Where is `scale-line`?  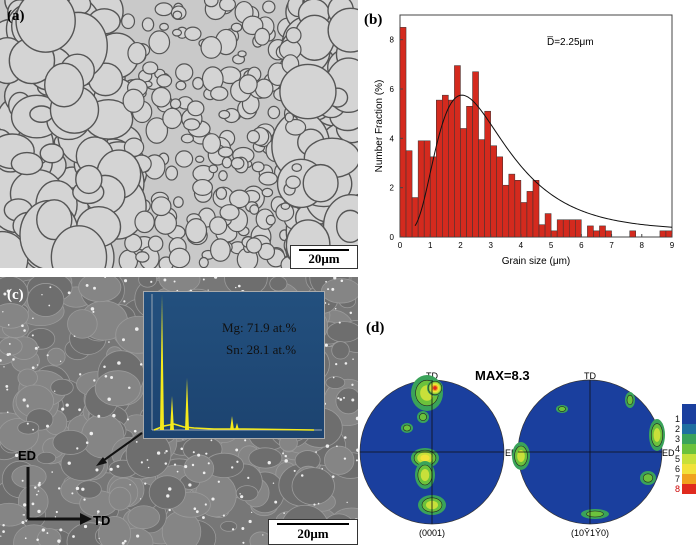
scale-line is located at coordinates (313, 524).